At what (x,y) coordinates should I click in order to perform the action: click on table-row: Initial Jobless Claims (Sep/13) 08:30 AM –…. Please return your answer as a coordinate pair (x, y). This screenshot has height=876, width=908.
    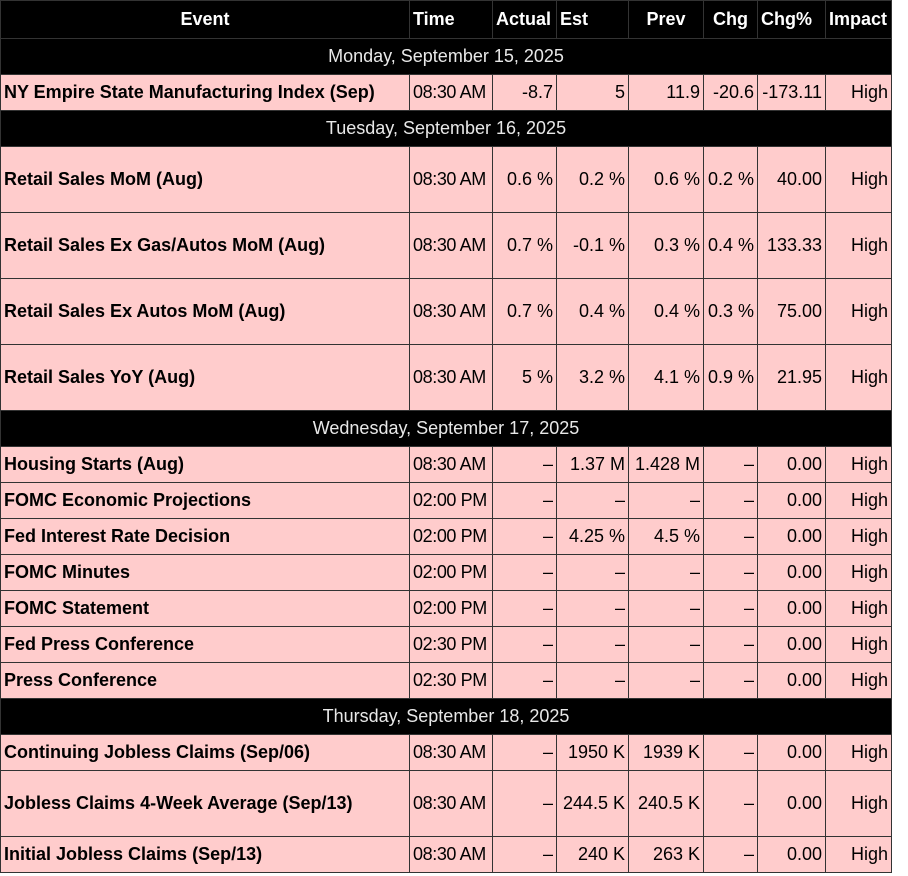
    Looking at the image, I should click on (446, 854).